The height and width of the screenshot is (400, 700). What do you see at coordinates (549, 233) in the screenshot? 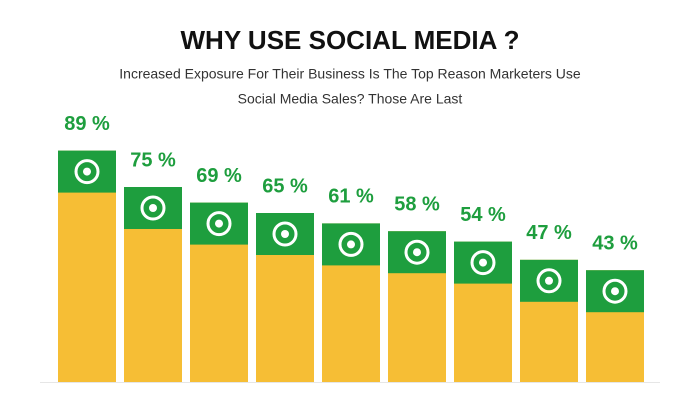
I see `value-label: 47 %` at bounding box center [549, 233].